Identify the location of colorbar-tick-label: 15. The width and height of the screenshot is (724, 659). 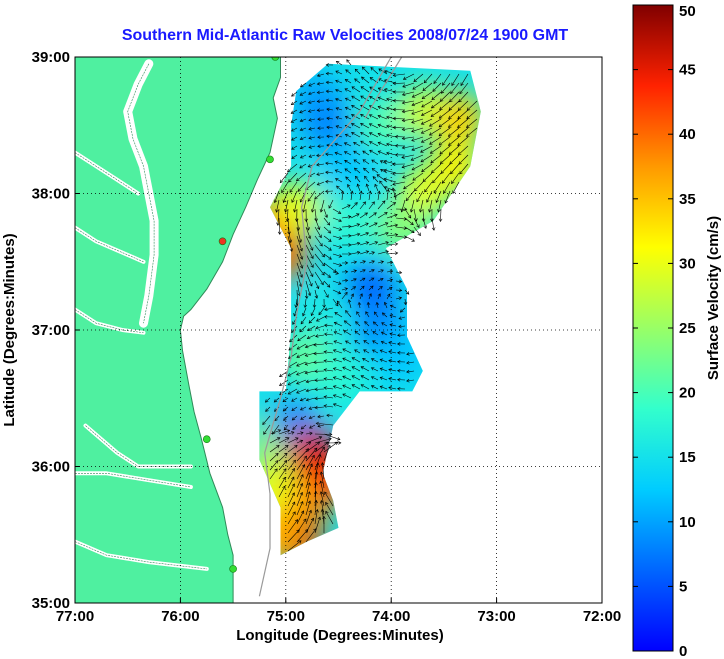
(687, 457).